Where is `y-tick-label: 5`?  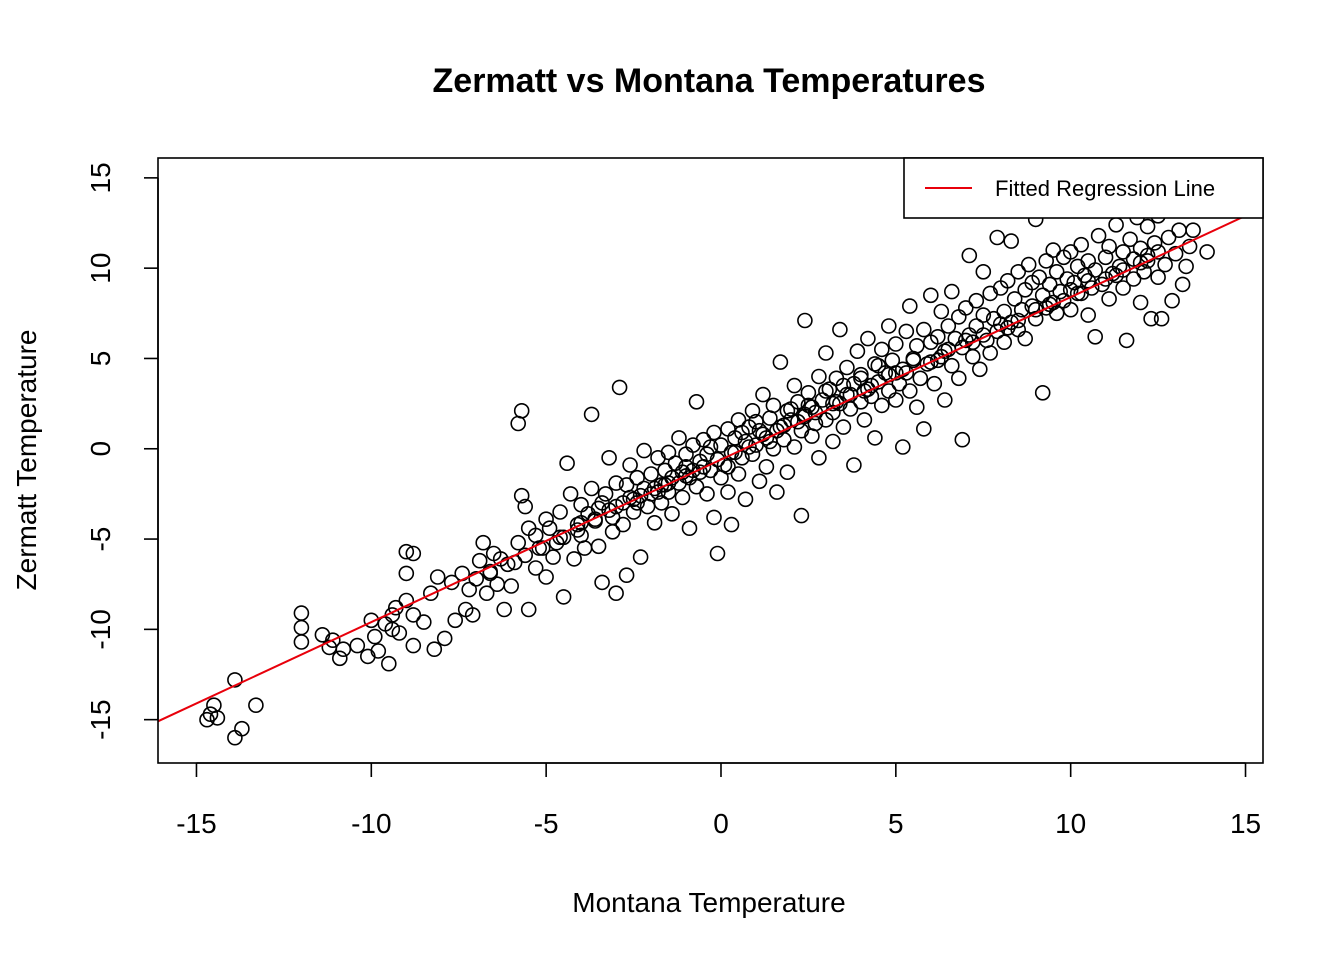 y-tick-label: 5 is located at coordinates (100, 359).